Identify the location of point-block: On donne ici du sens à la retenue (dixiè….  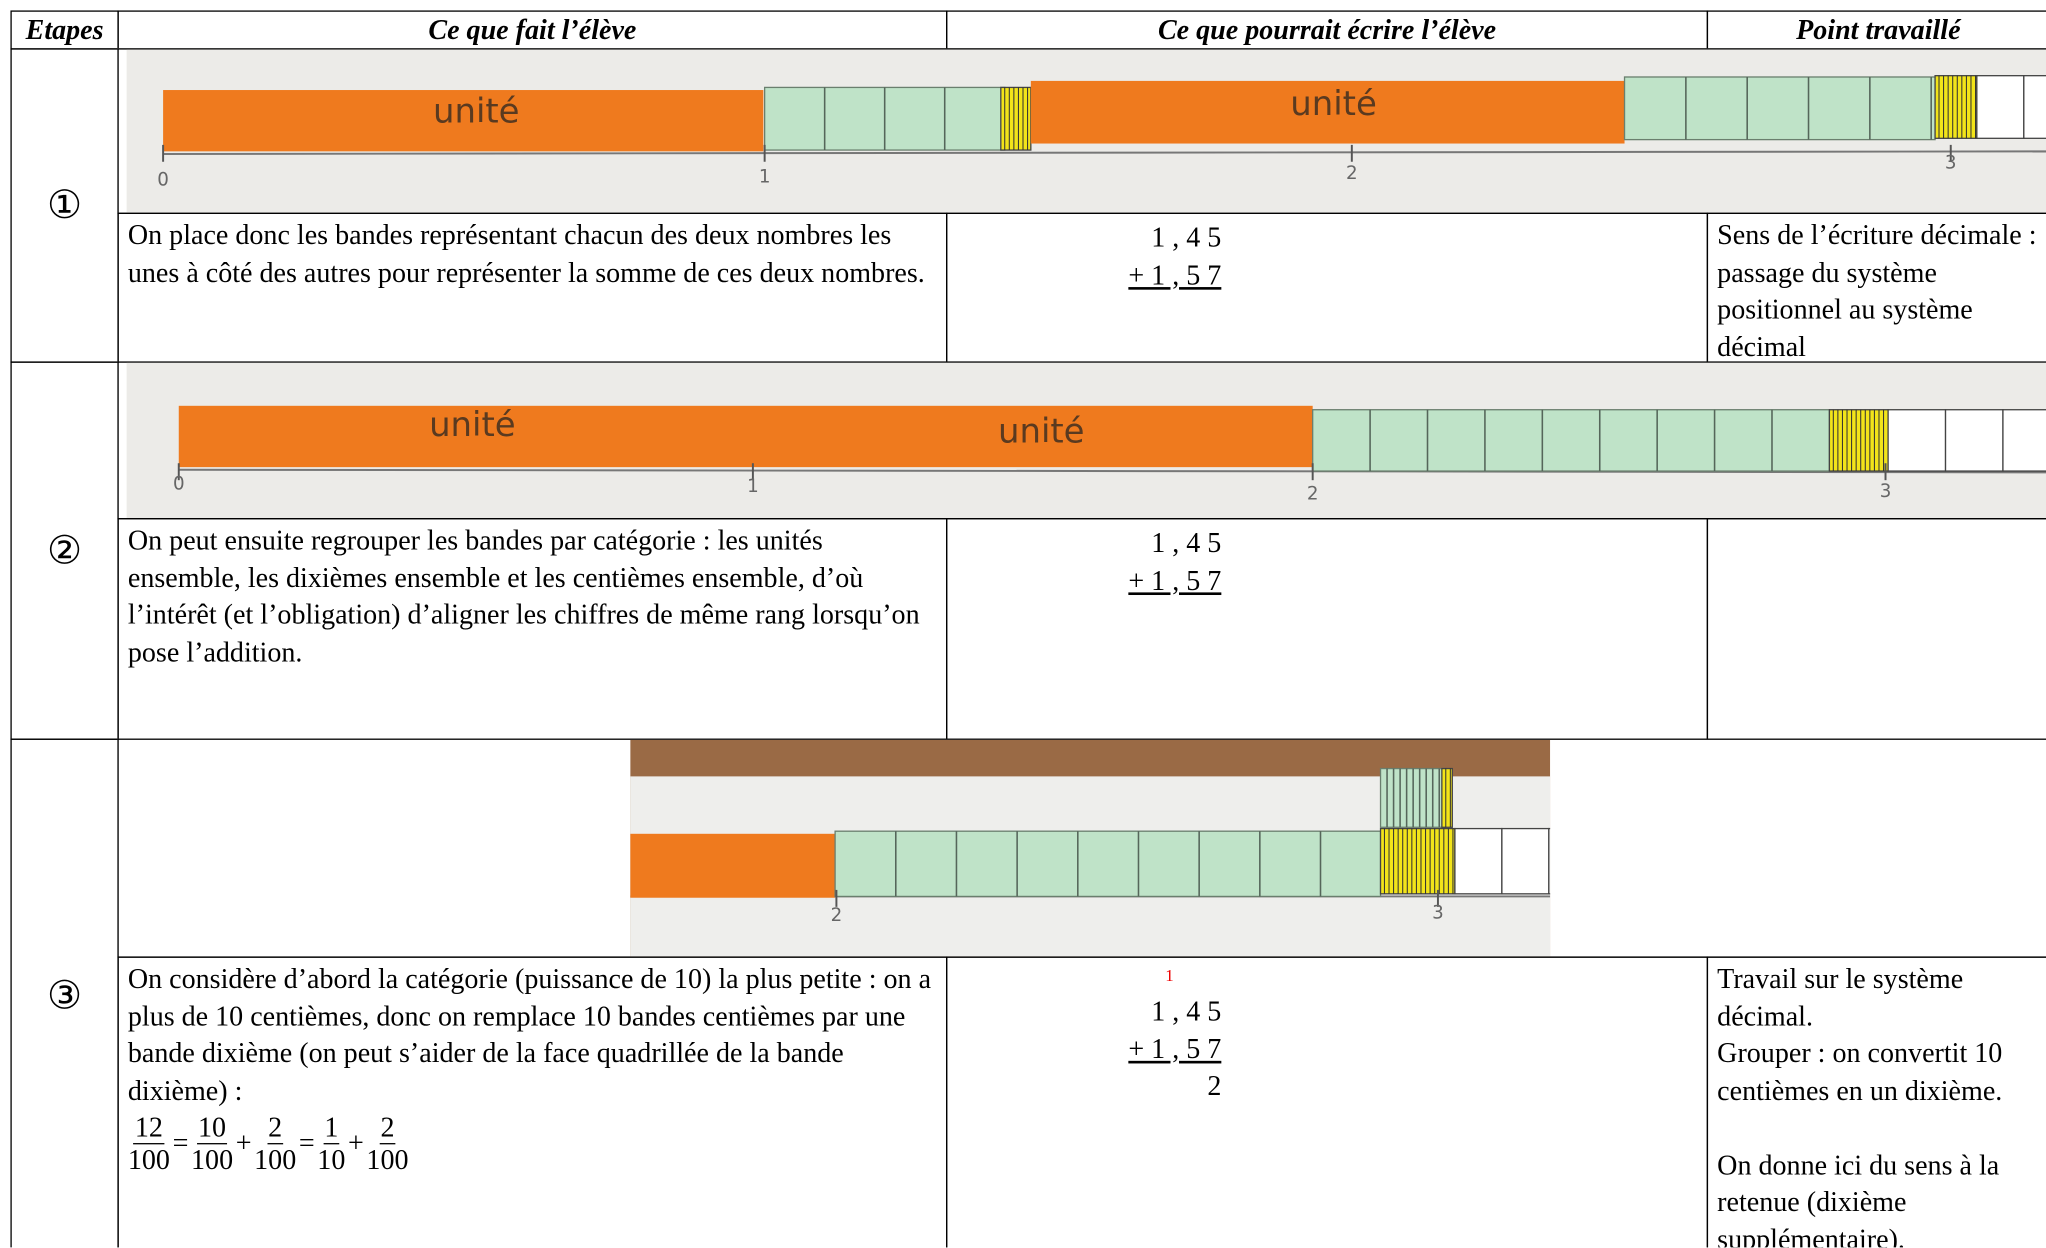
(1878, 1197).